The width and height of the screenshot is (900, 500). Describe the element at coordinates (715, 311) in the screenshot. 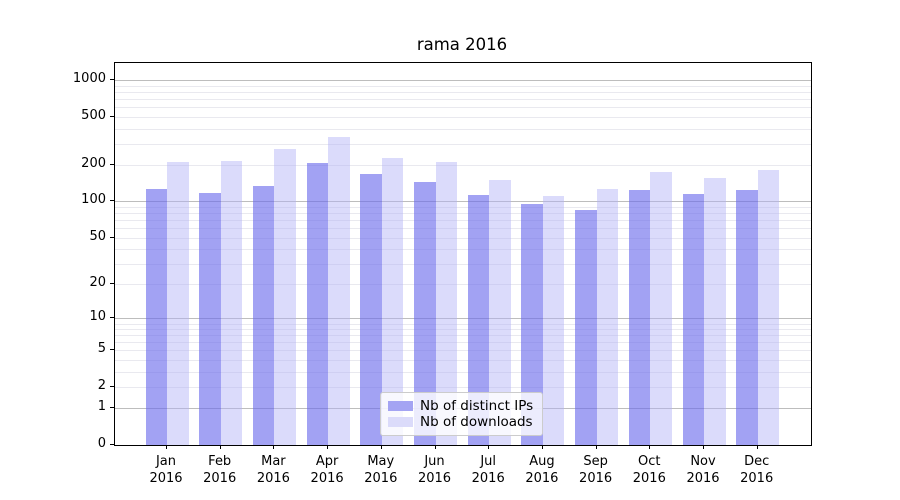

I see `bar-nb-of-downloads-nov` at that location.